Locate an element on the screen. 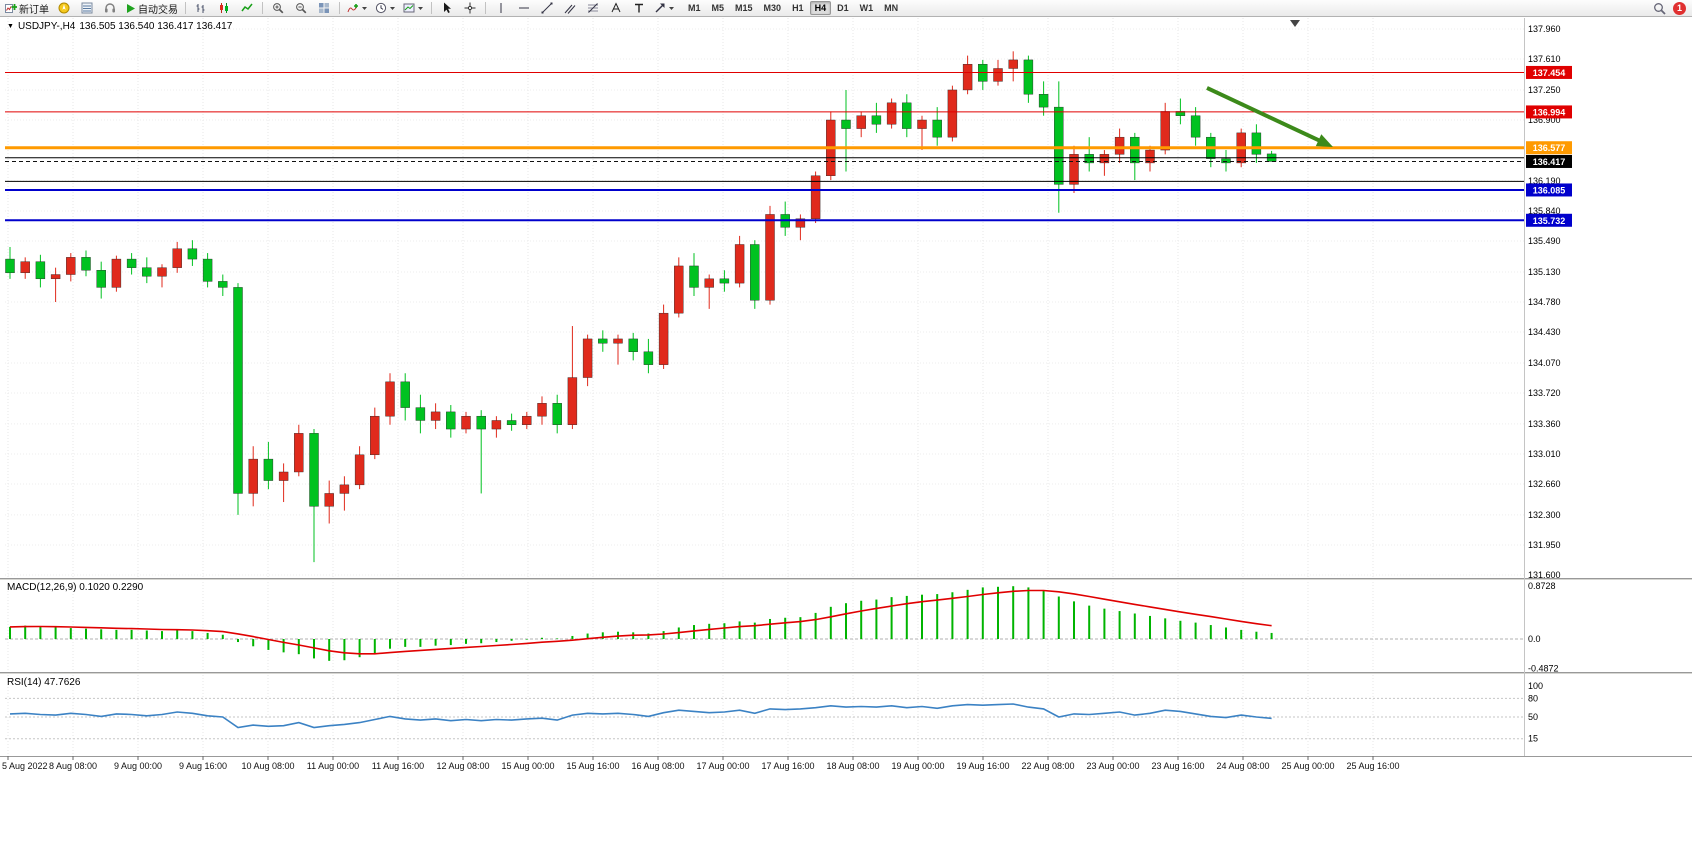 The height and width of the screenshot is (842, 1692). rsi-label-text: RSI(14) 47.7626 is located at coordinates (44, 682).